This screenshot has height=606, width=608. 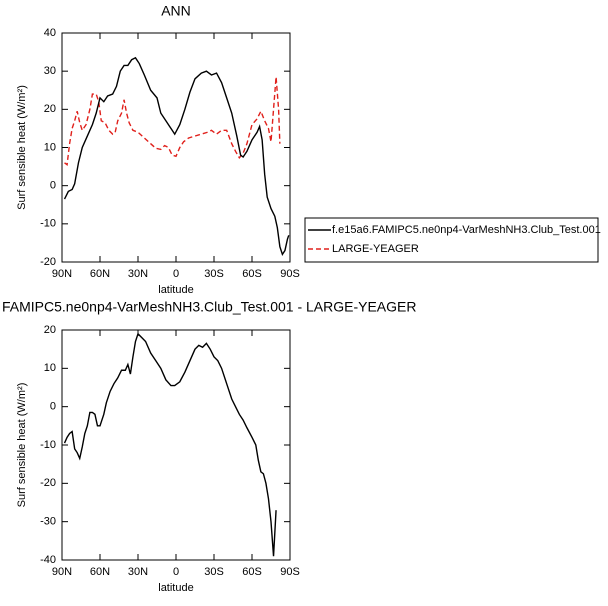 I want to click on y-tick-label: -30, so click(x=48, y=522).